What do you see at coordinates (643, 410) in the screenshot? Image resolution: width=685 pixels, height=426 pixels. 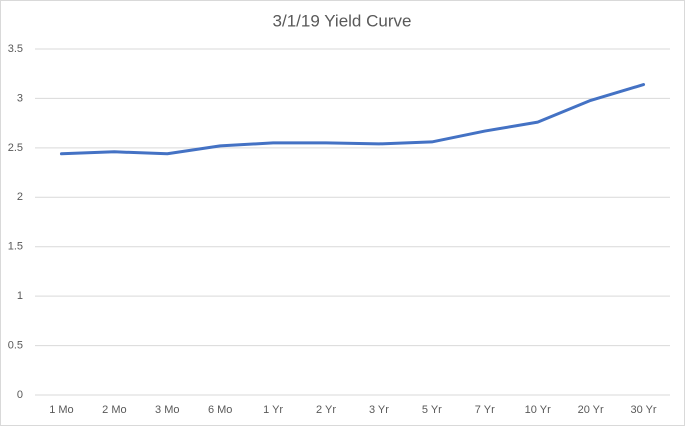 I see `x-tick-label: 30 Yr` at bounding box center [643, 410].